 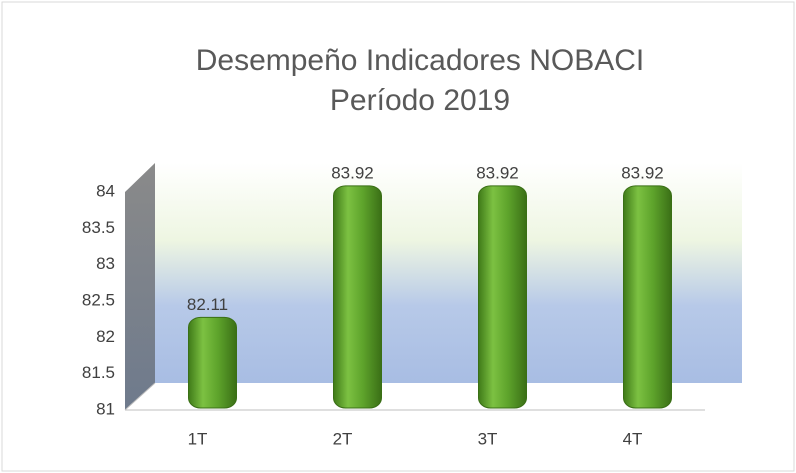 What do you see at coordinates (343, 438) in the screenshot?
I see `x-tick-label: 2T` at bounding box center [343, 438].